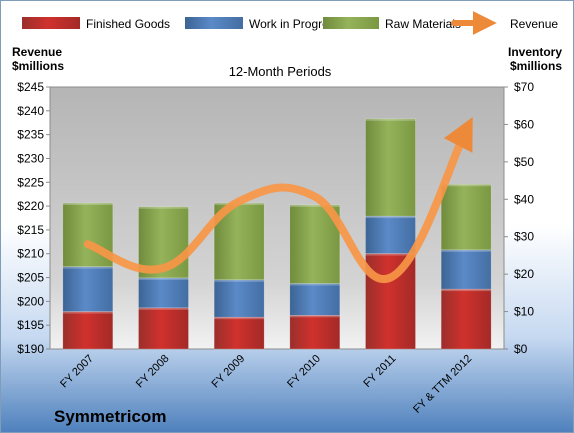 The width and height of the screenshot is (574, 433). Describe the element at coordinates (110, 416) in the screenshot. I see `company-name: Symmetricom` at that location.